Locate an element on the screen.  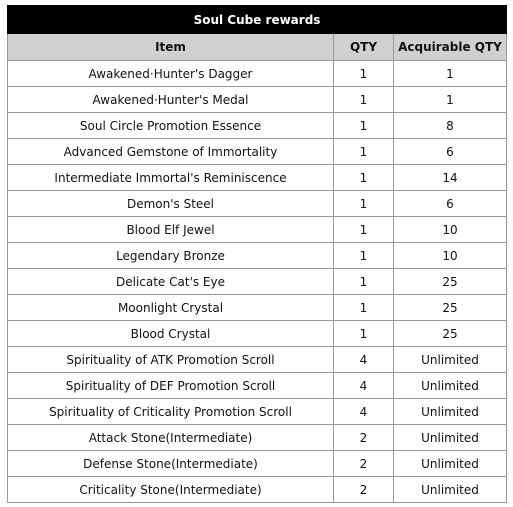
table-row: Legendary Bronze 1 10 is located at coordinates (257, 255).